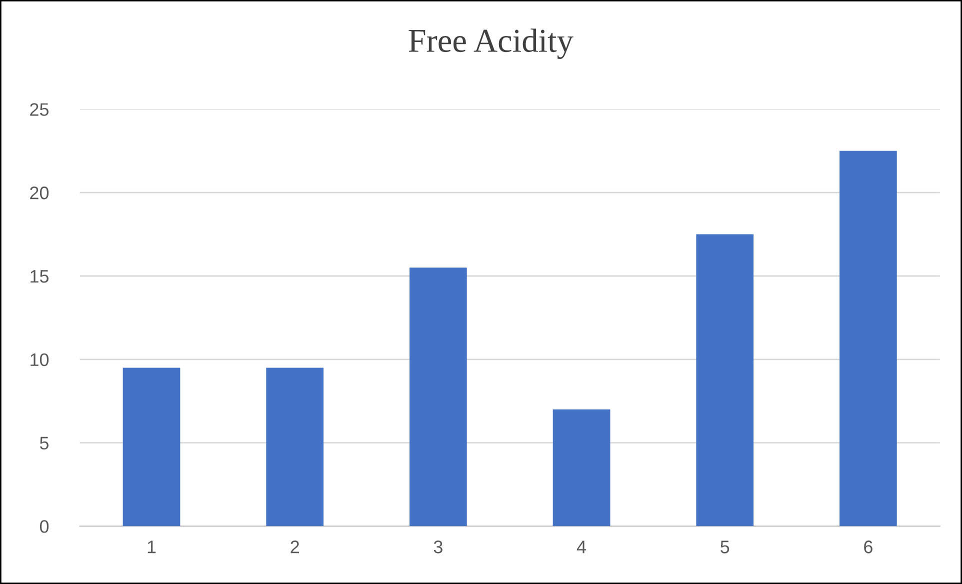 The image size is (962, 584). I want to click on y-tick-label: 15, so click(39, 276).